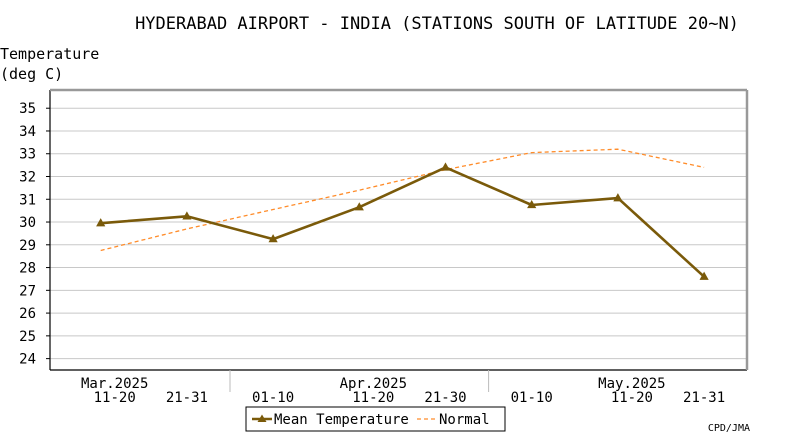  Describe the element at coordinates (532, 398) in the screenshot. I see `x-tick-label-5: 01-10` at that location.